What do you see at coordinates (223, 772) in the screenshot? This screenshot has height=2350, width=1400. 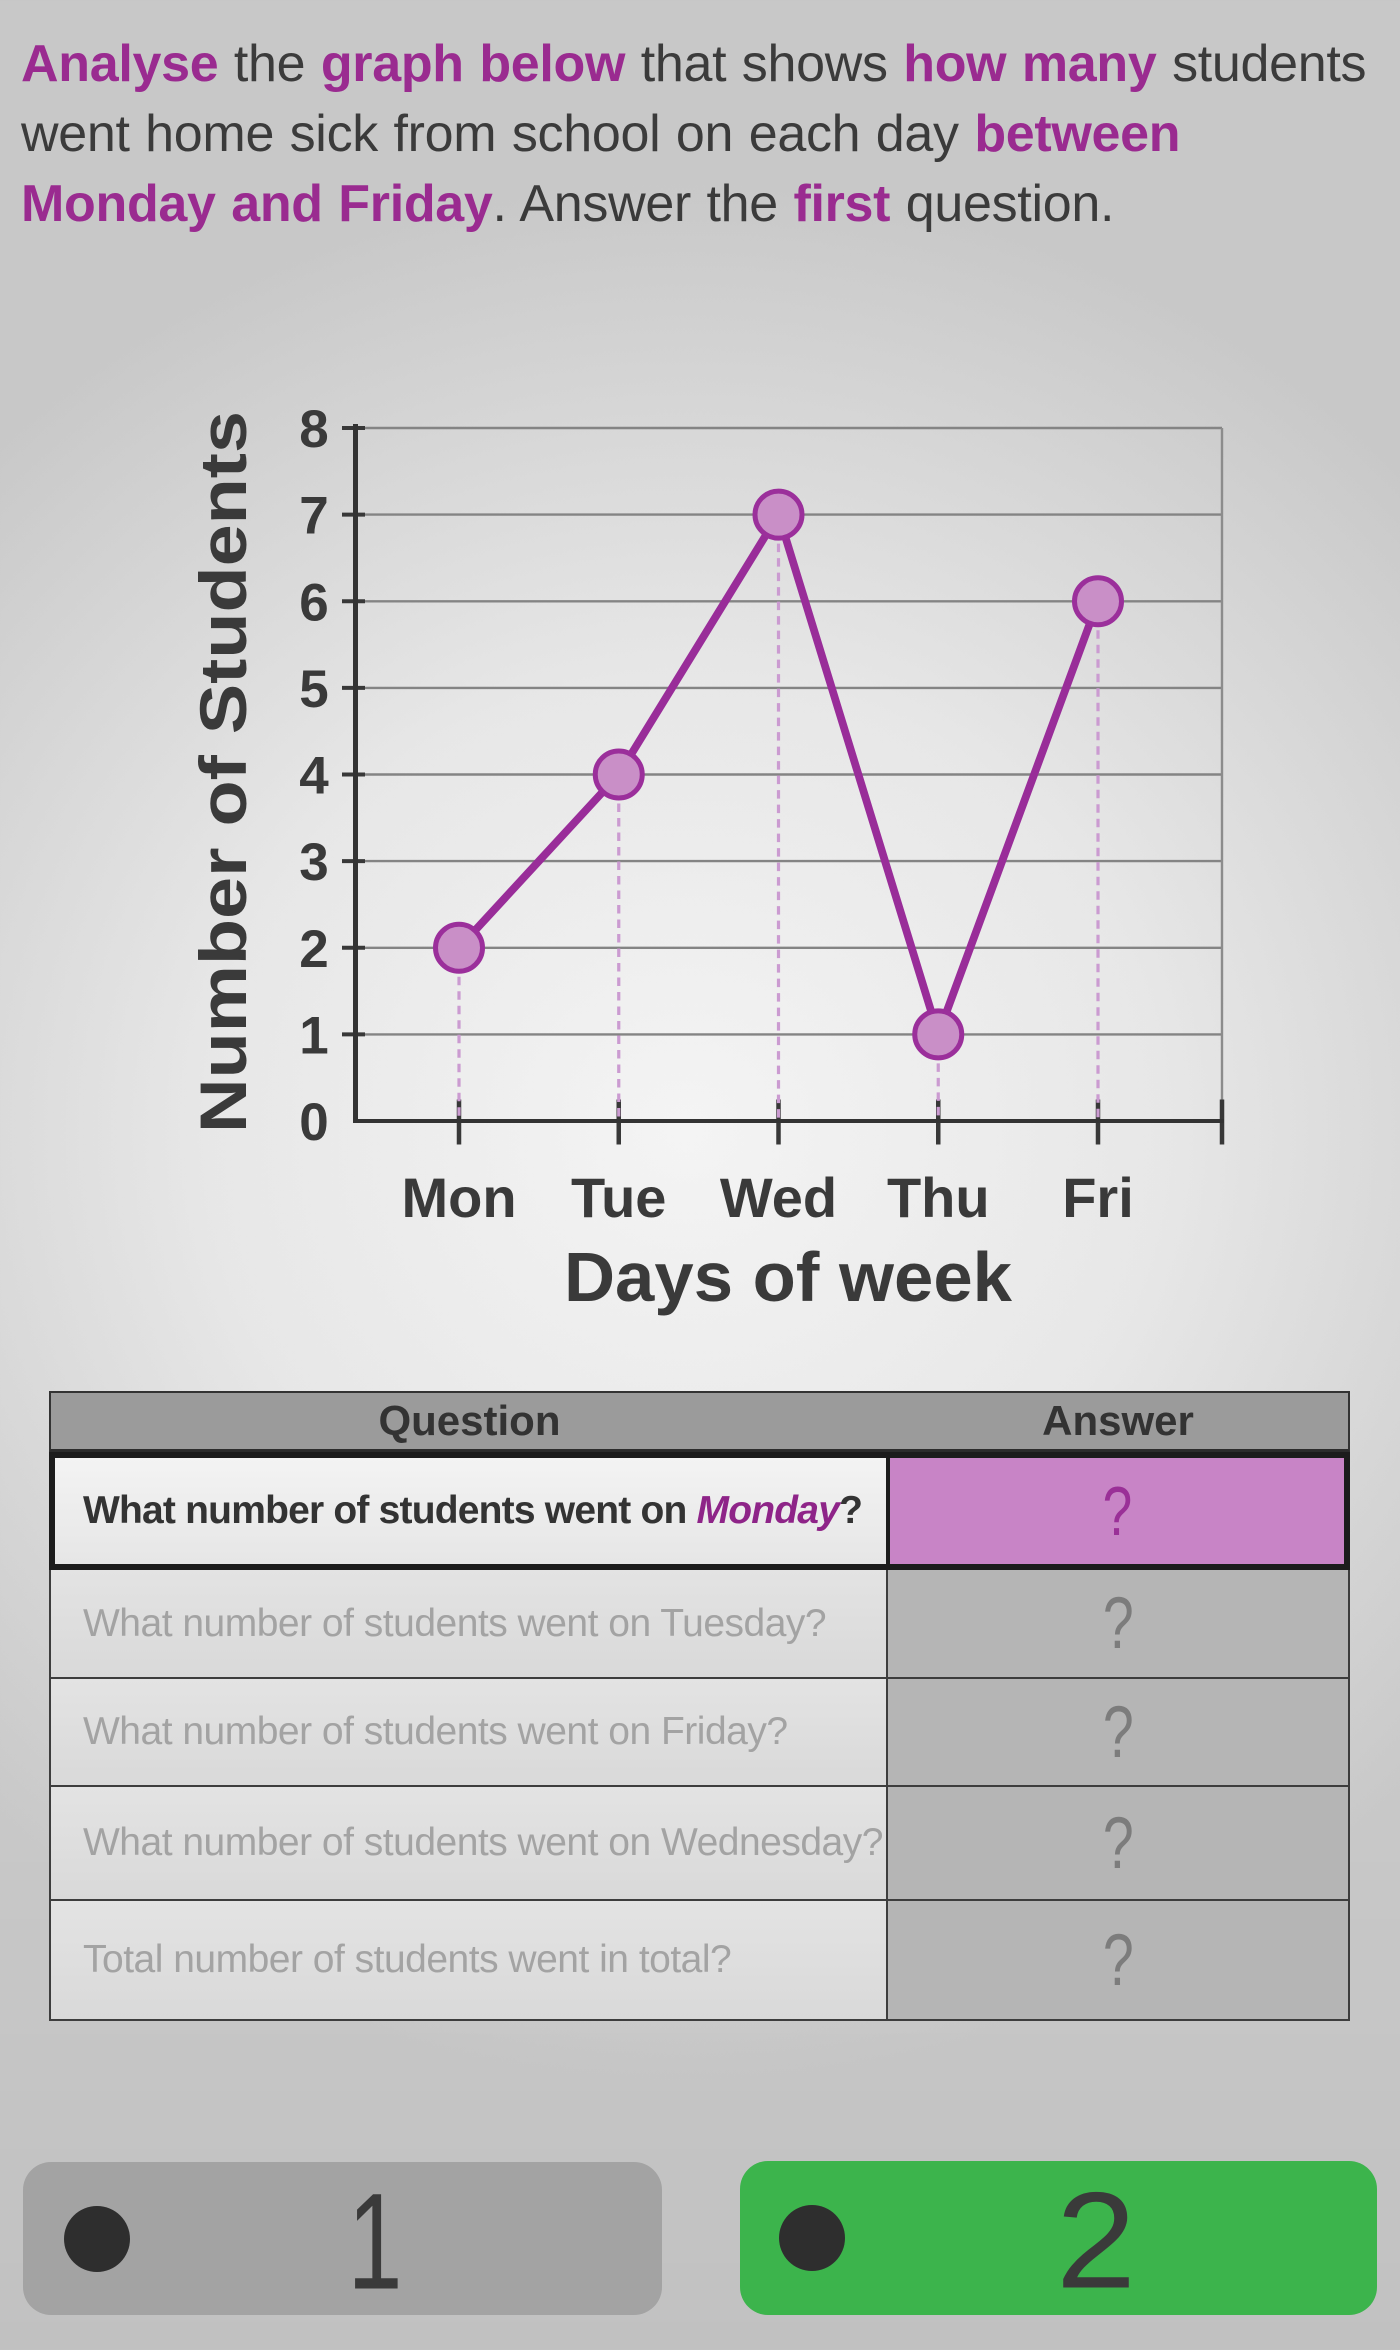 I see `svg-text: Number of Students` at bounding box center [223, 772].